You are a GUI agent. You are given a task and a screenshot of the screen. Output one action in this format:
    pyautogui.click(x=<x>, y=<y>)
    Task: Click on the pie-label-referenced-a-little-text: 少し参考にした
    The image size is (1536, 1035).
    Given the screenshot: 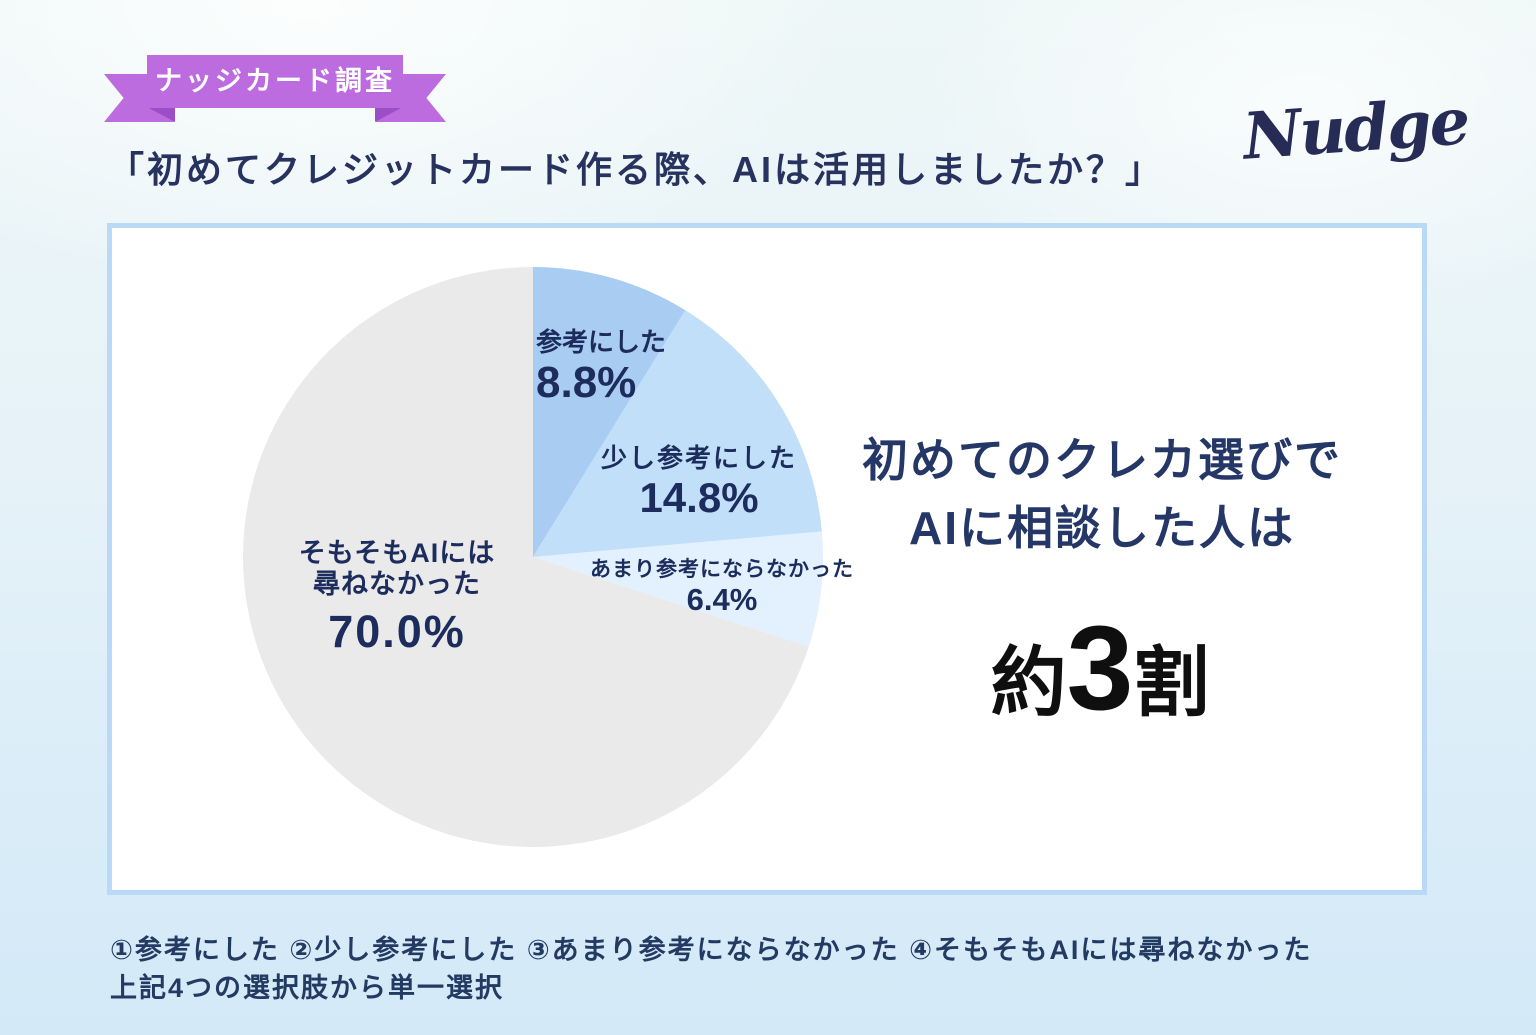 What is the action you would take?
    pyautogui.click(x=699, y=458)
    